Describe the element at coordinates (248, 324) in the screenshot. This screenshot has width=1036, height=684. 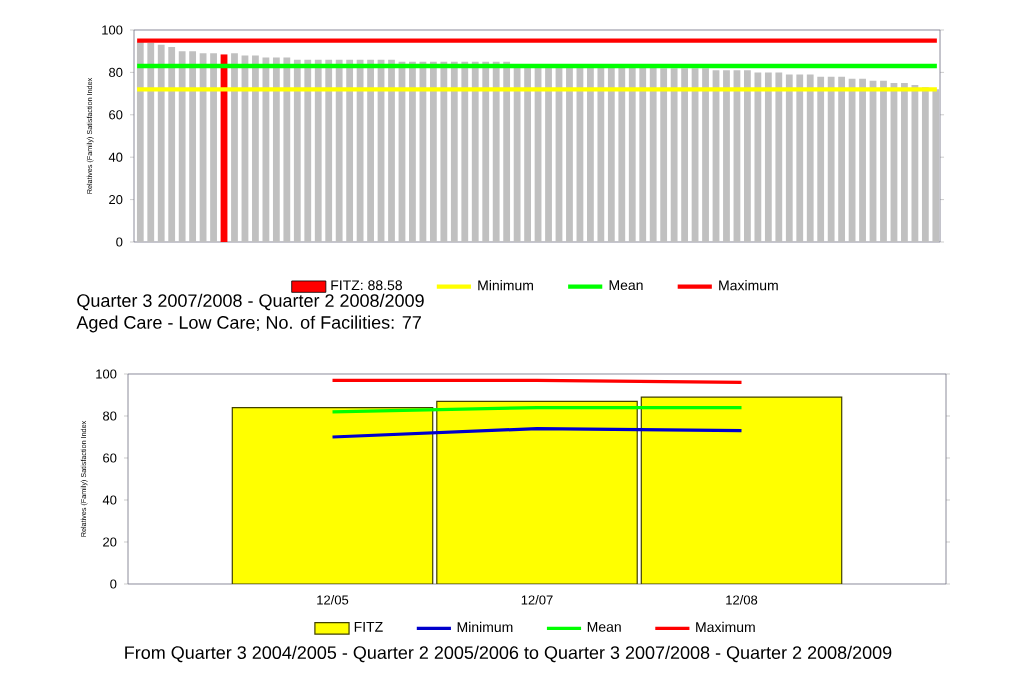
I see `text: Aged Care - Low Care; No. of Facilities: 77` at that location.